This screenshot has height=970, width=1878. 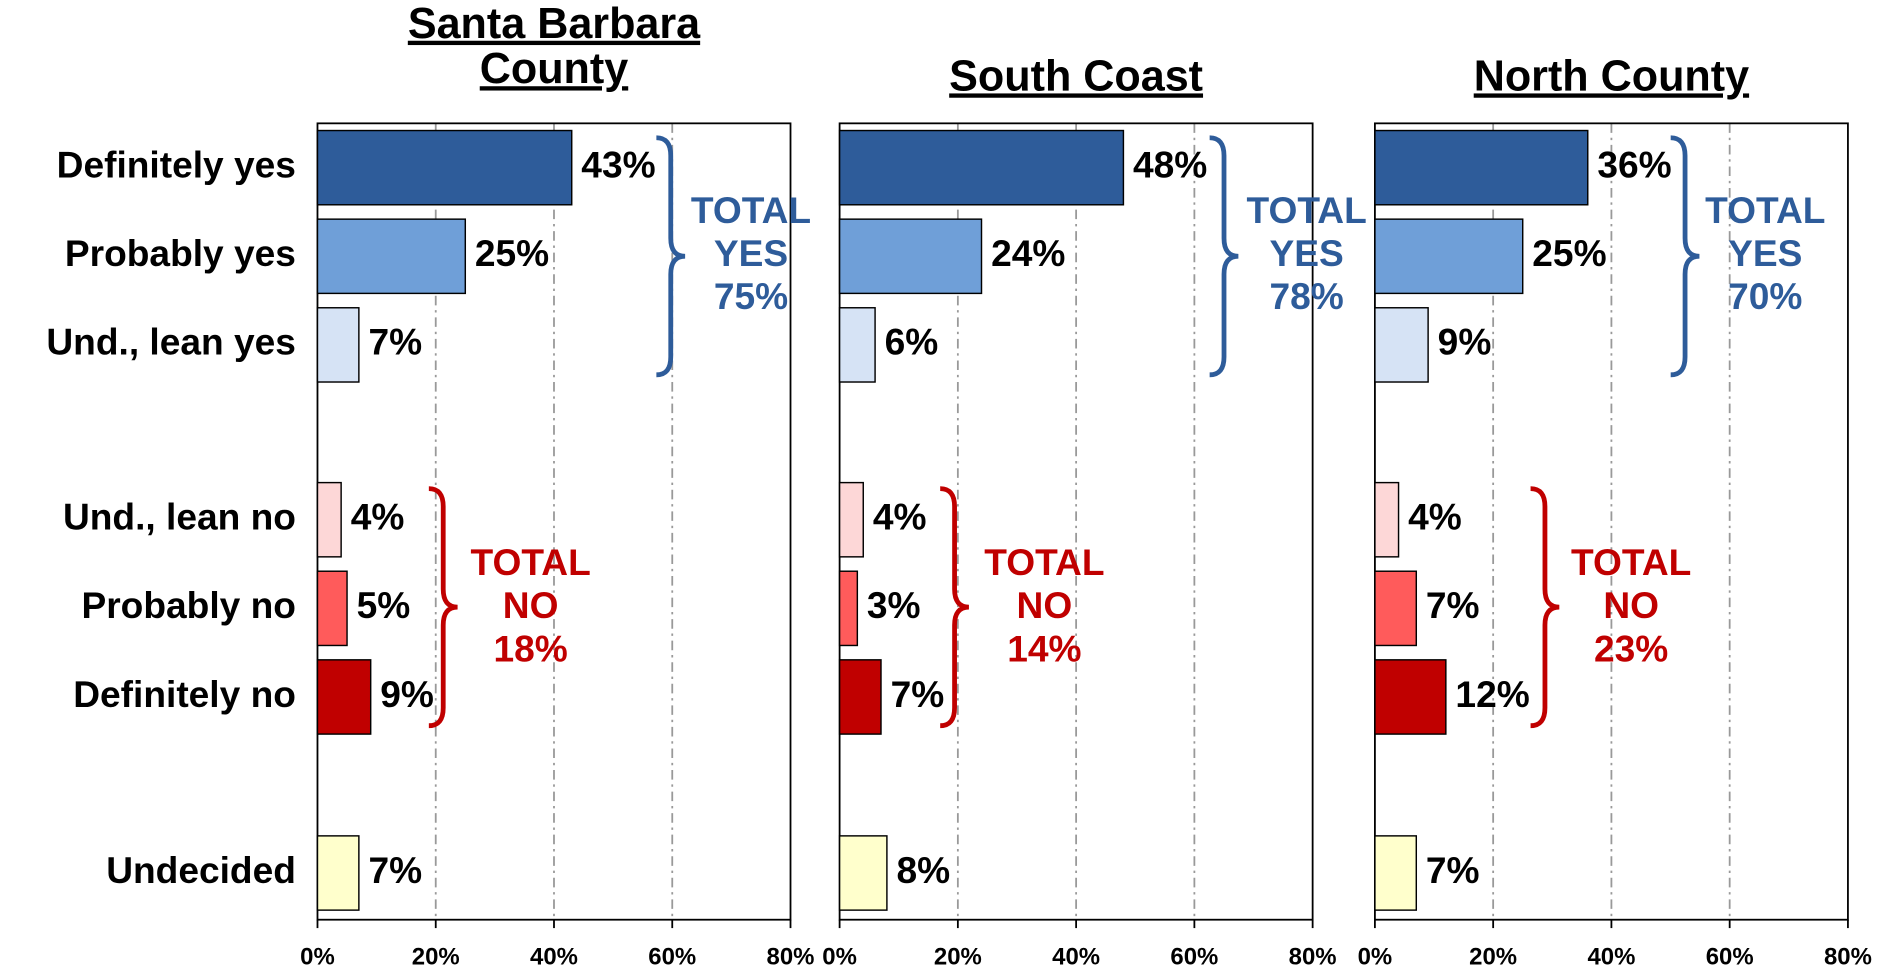 I want to click on total-annotation: 14%, so click(x=1044, y=648).